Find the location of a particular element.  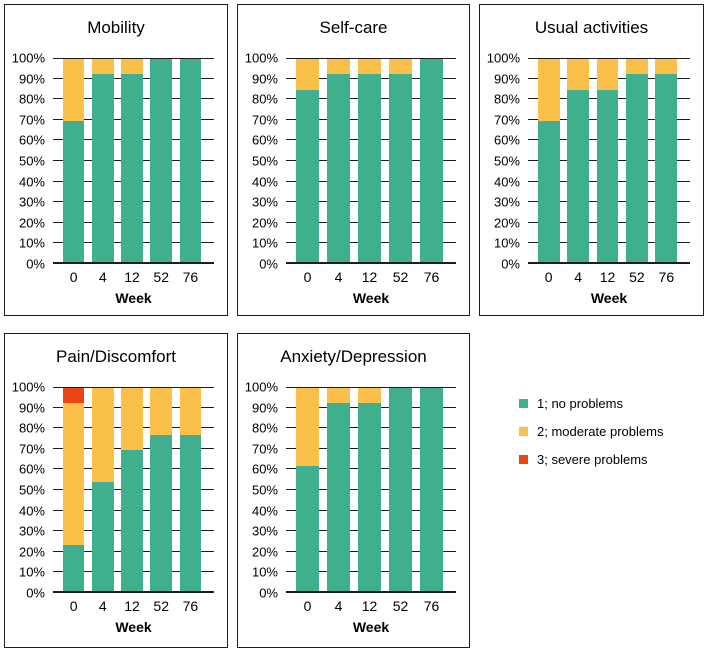

plot-area is located at coordinates (133, 161).